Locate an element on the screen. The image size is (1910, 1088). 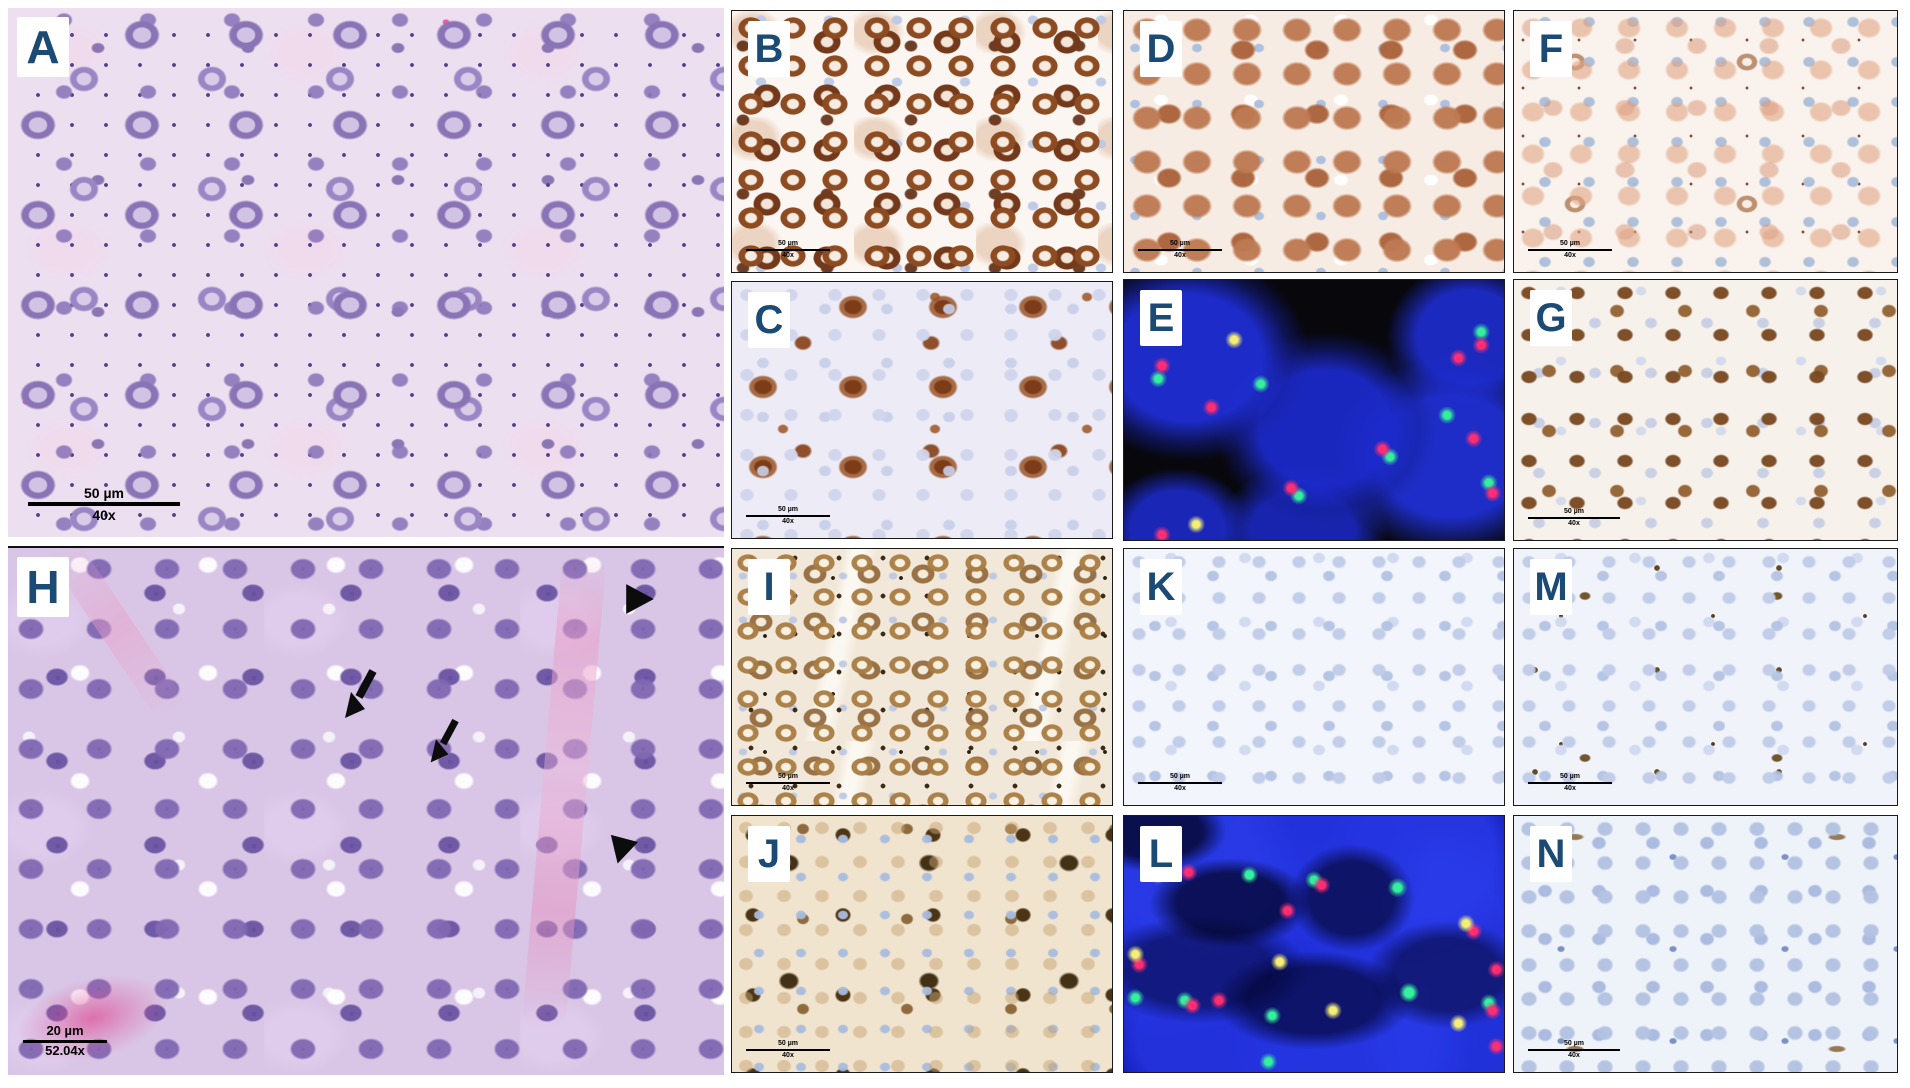
micrograph-K-ihc-image is located at coordinates (1314, 677).